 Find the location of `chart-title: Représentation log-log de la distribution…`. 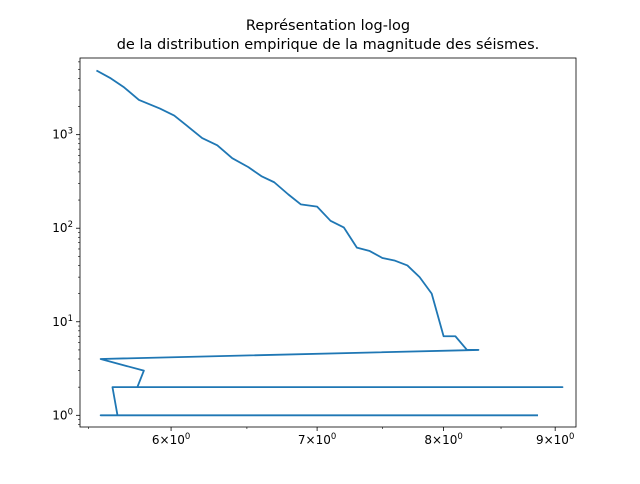

chart-title: Représentation log-log de la distribution… is located at coordinates (328, 35).